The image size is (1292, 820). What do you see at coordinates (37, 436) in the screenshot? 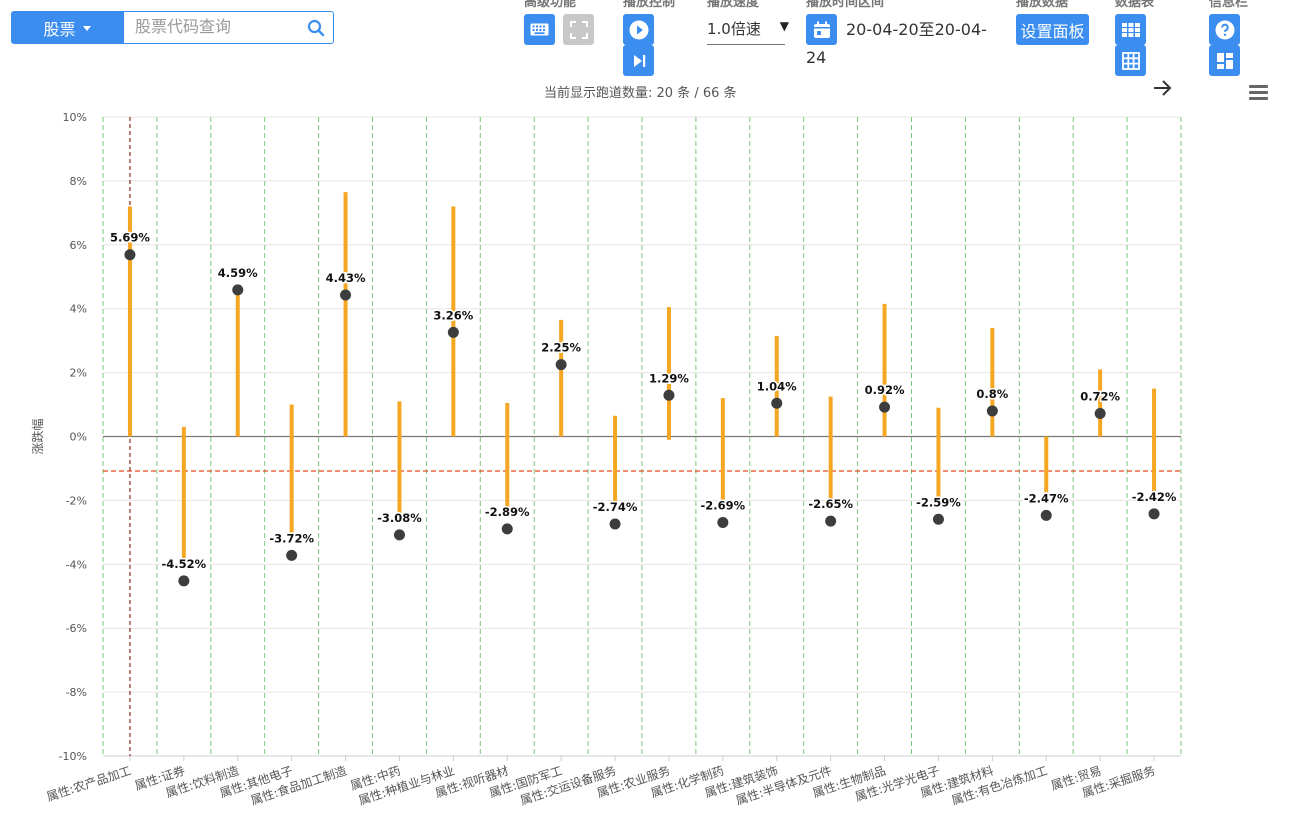
I see `y-axis-label: 涨跌幅` at bounding box center [37, 436].